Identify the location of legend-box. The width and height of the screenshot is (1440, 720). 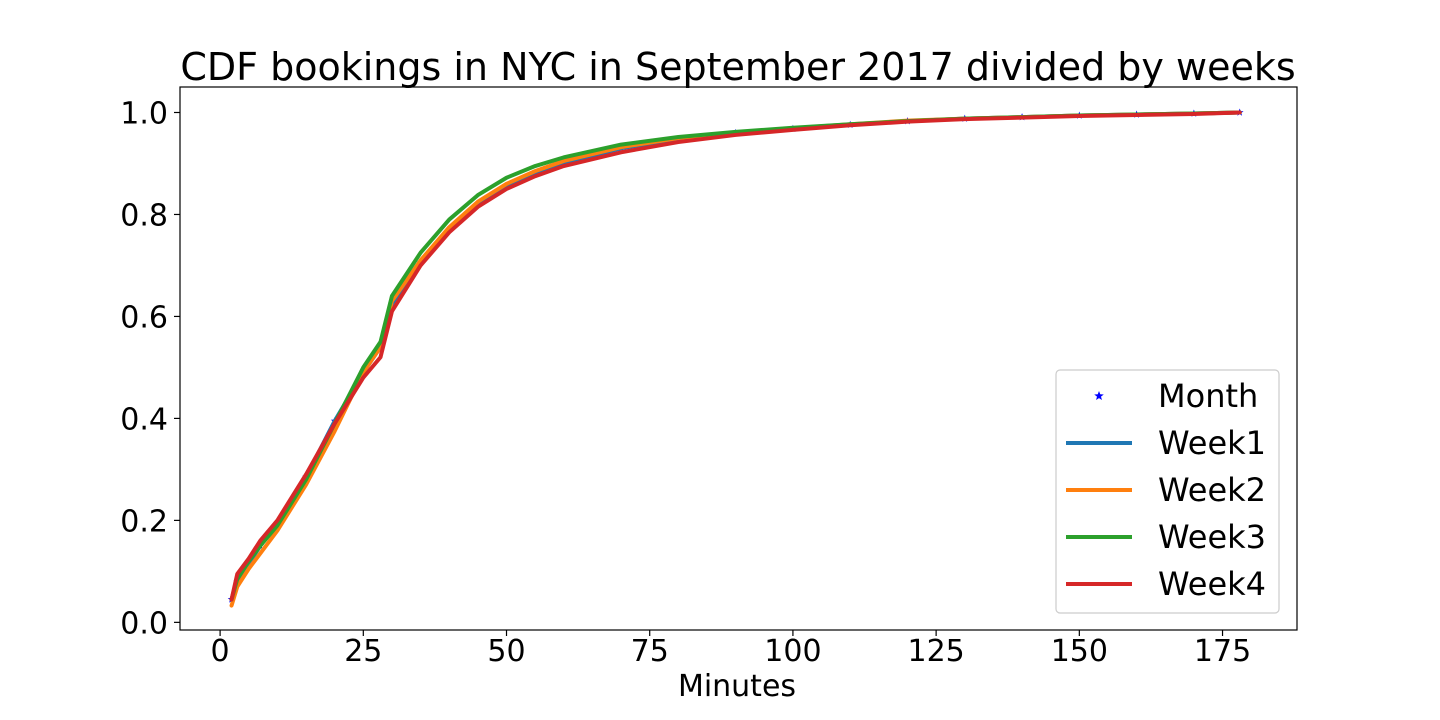
(1167, 491).